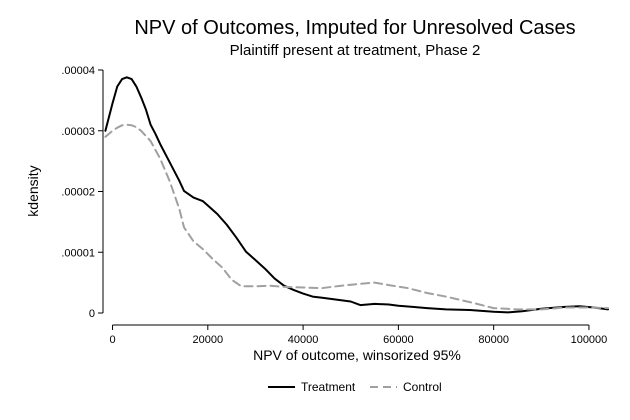 This screenshot has width=630, height=420. I want to click on x-tick-label: 60000, so click(398, 340).